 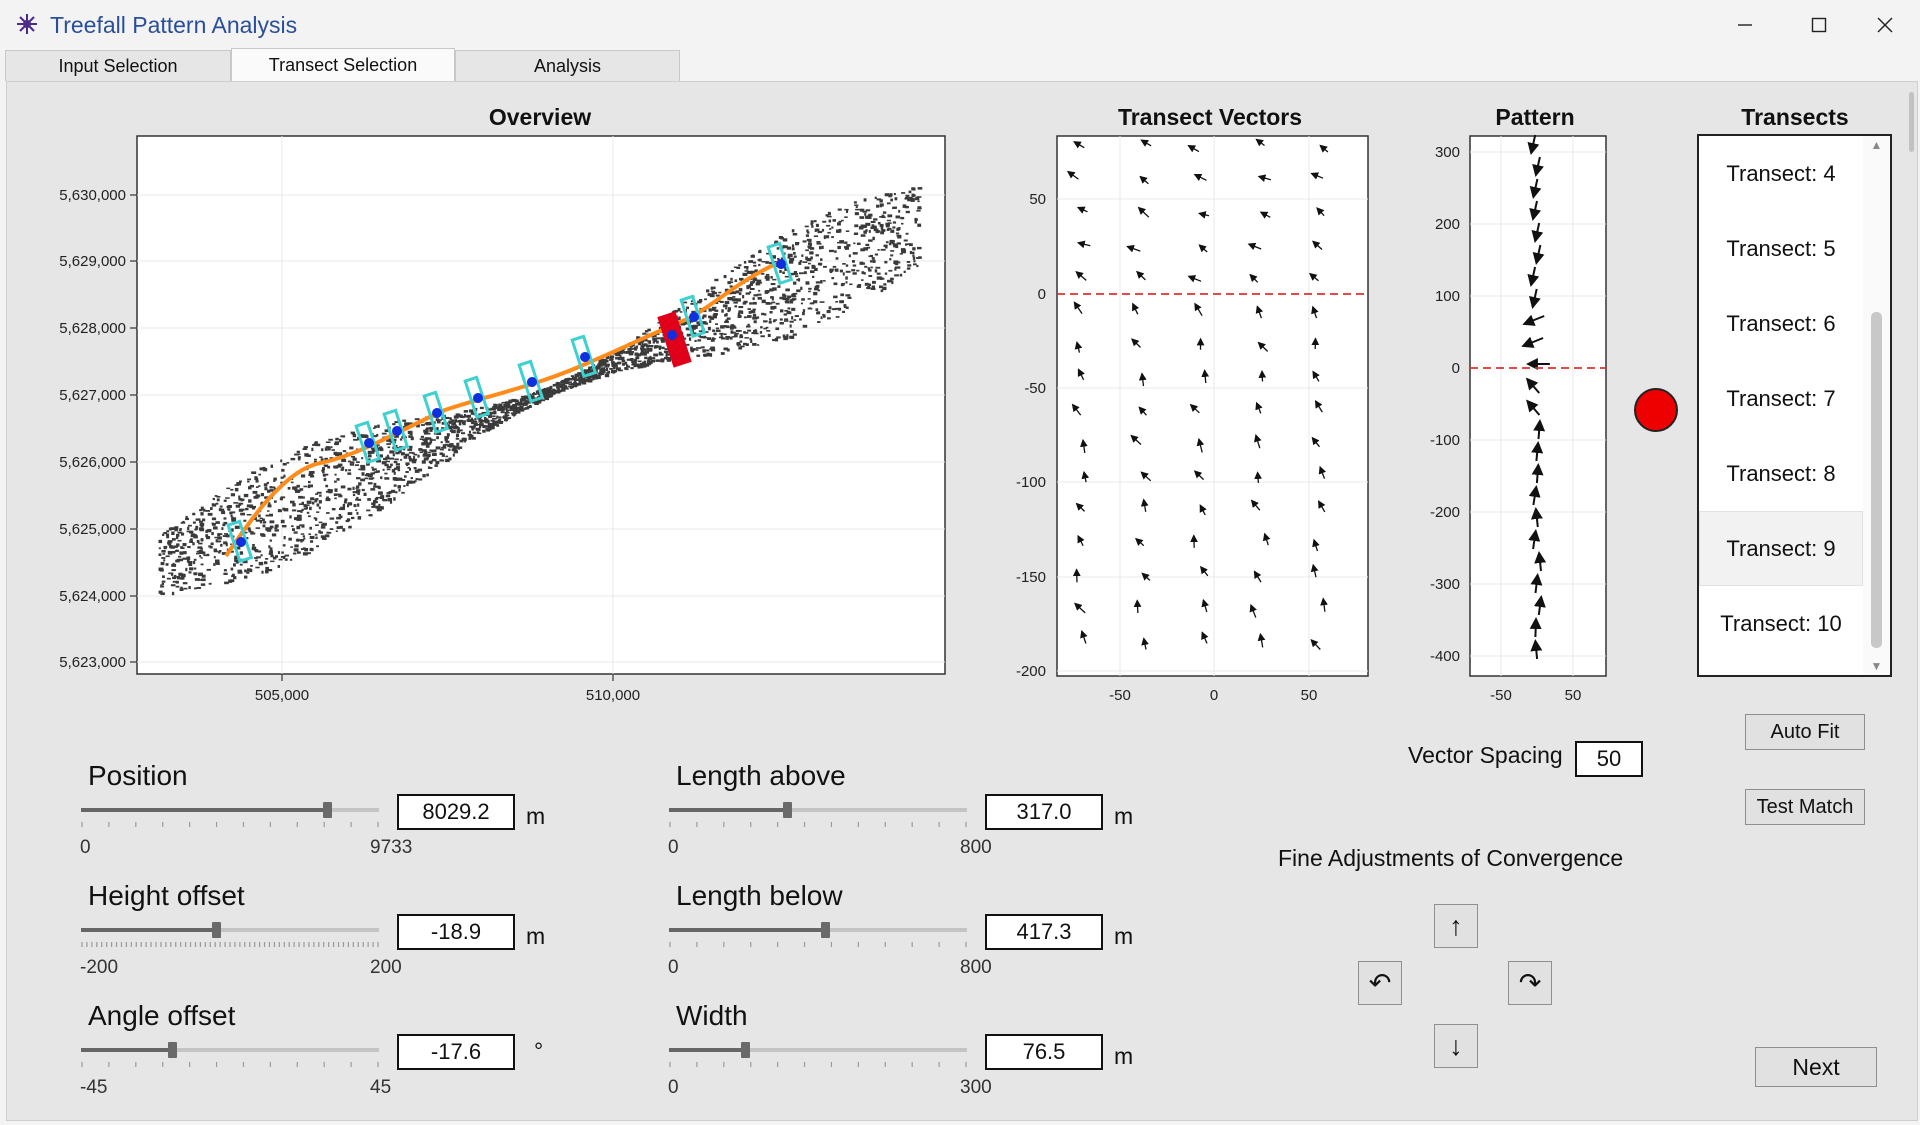 What do you see at coordinates (1745, 25) in the screenshot?
I see `minimize-button` at bounding box center [1745, 25].